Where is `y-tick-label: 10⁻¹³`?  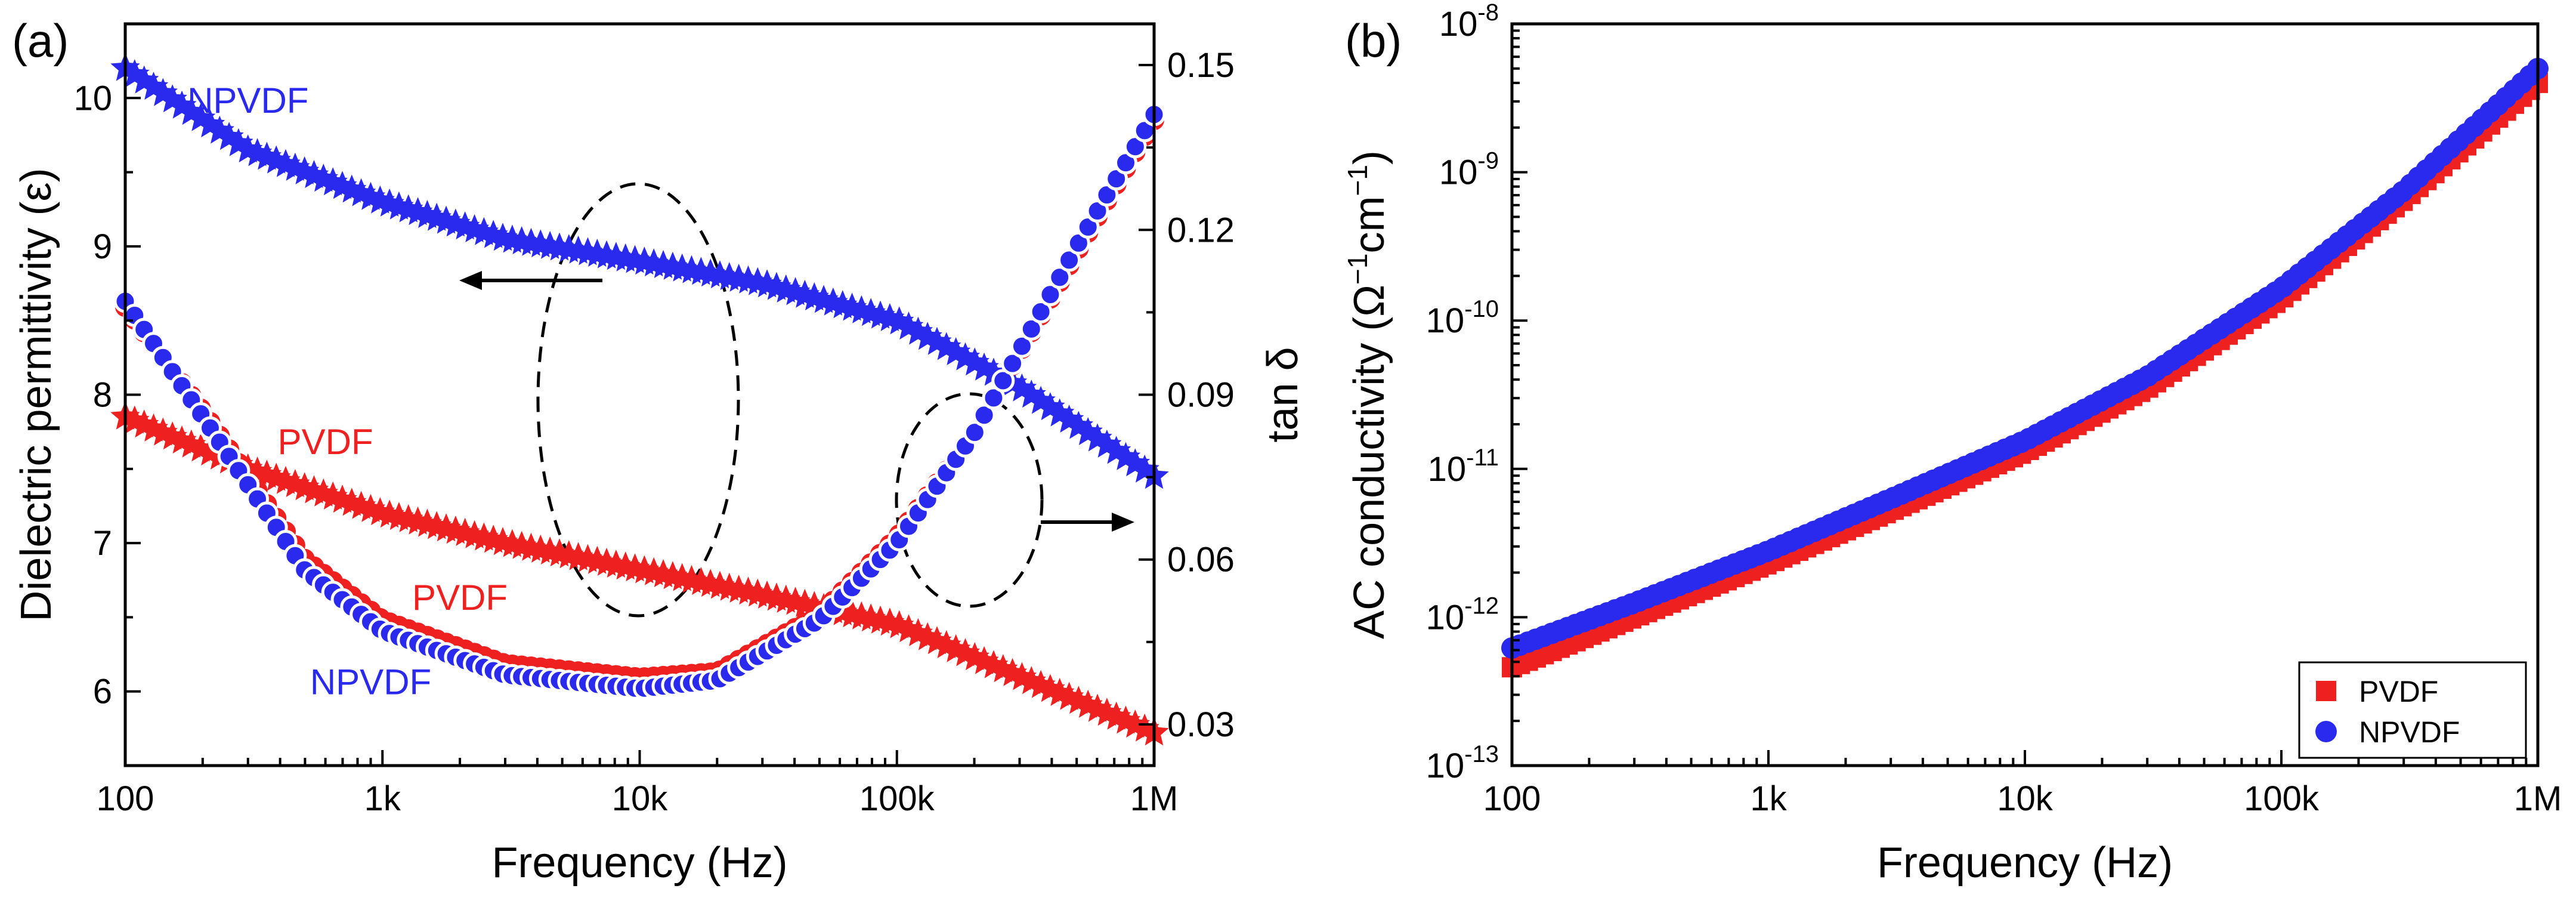
y-tick-label: 10⁻¹³ is located at coordinates (1462, 763).